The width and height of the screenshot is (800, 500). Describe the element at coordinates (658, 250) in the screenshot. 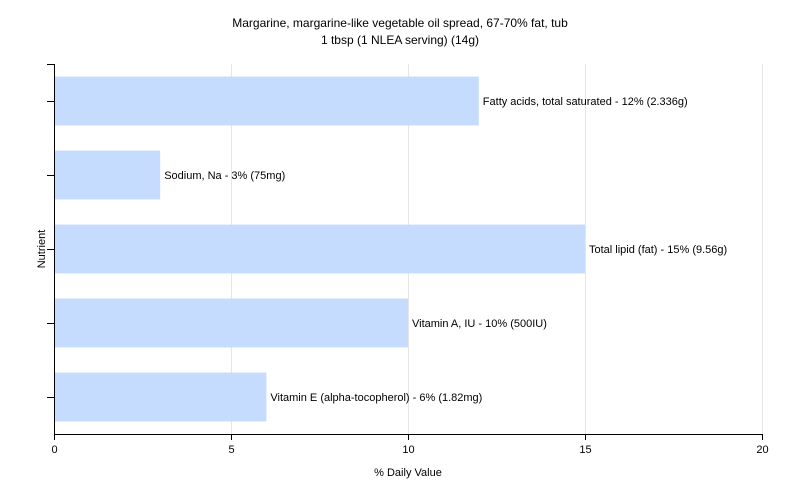

I see `data-label-2: Total lipid (fat) - 15% (9.56g)` at that location.